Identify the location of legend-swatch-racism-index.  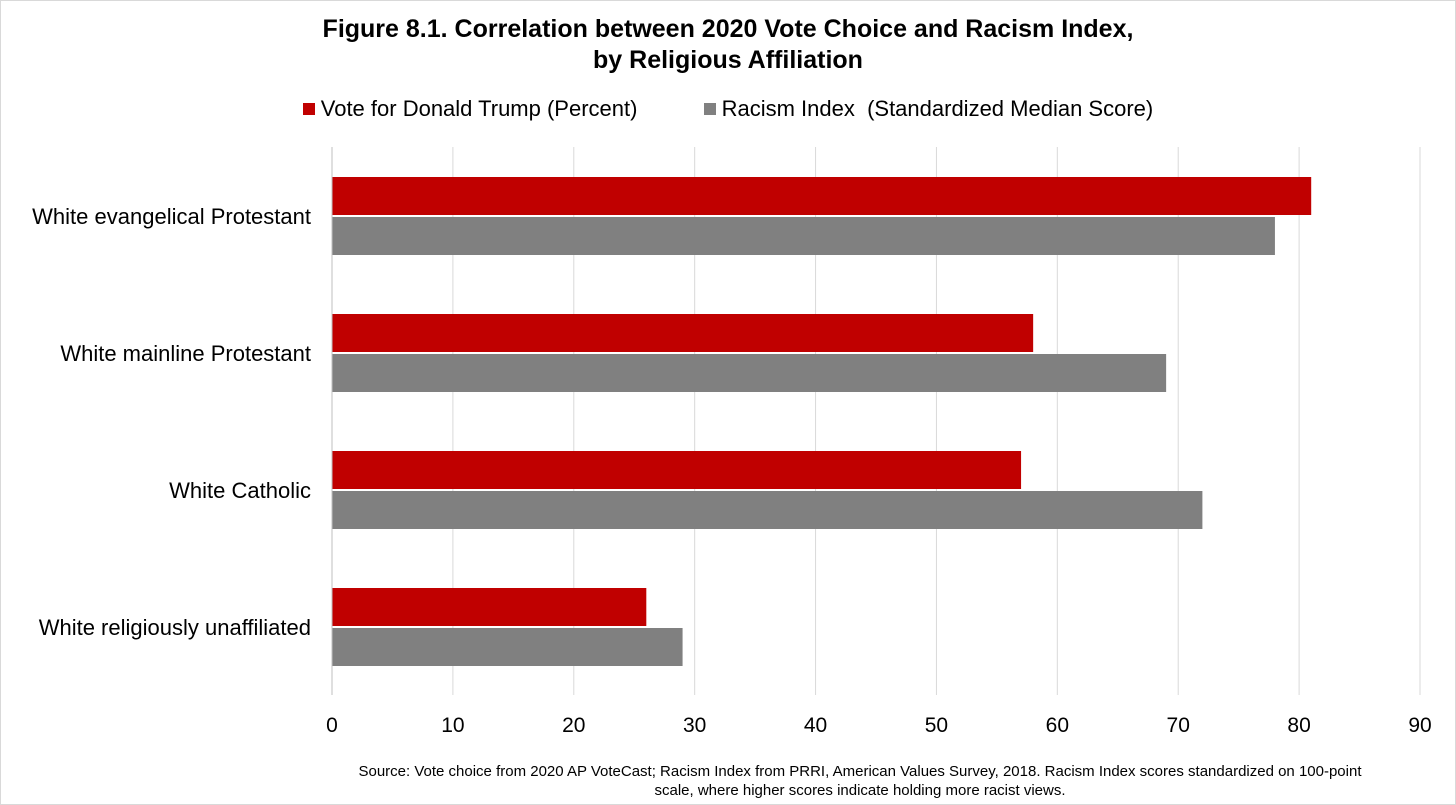
(709, 109).